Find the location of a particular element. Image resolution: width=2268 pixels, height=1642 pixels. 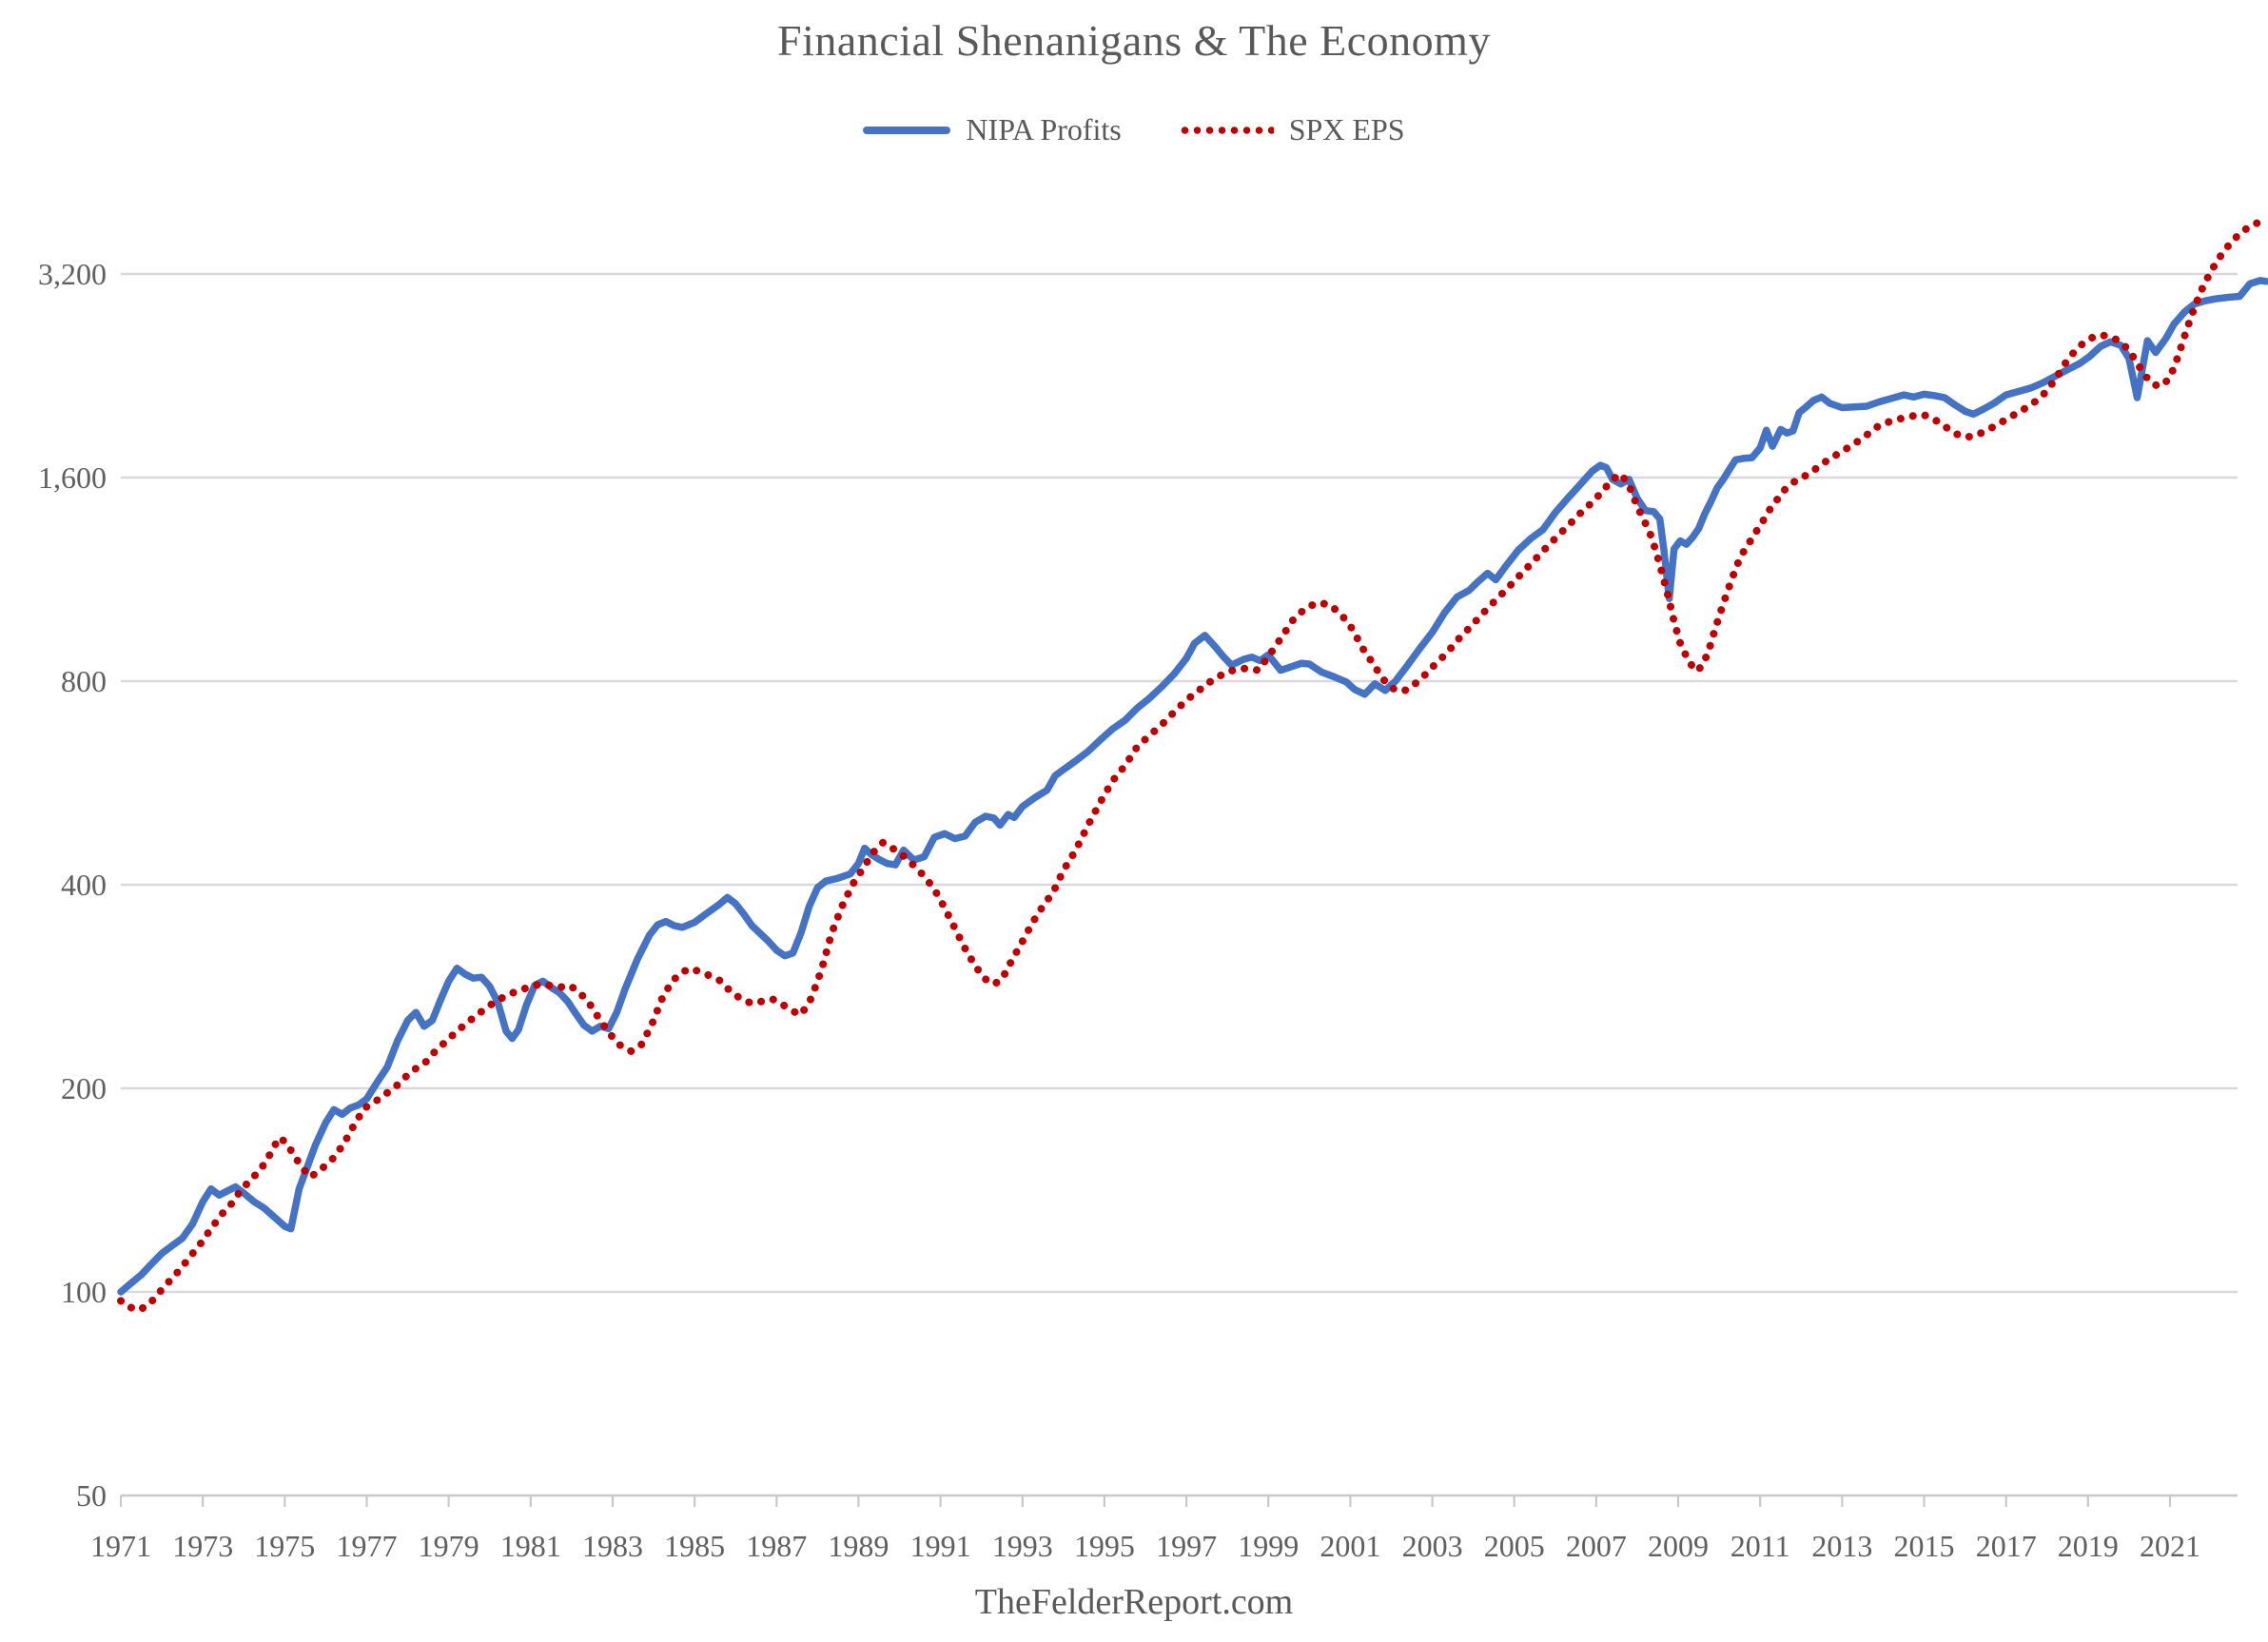

x-axis-label-1987: 1987 is located at coordinates (776, 1546).